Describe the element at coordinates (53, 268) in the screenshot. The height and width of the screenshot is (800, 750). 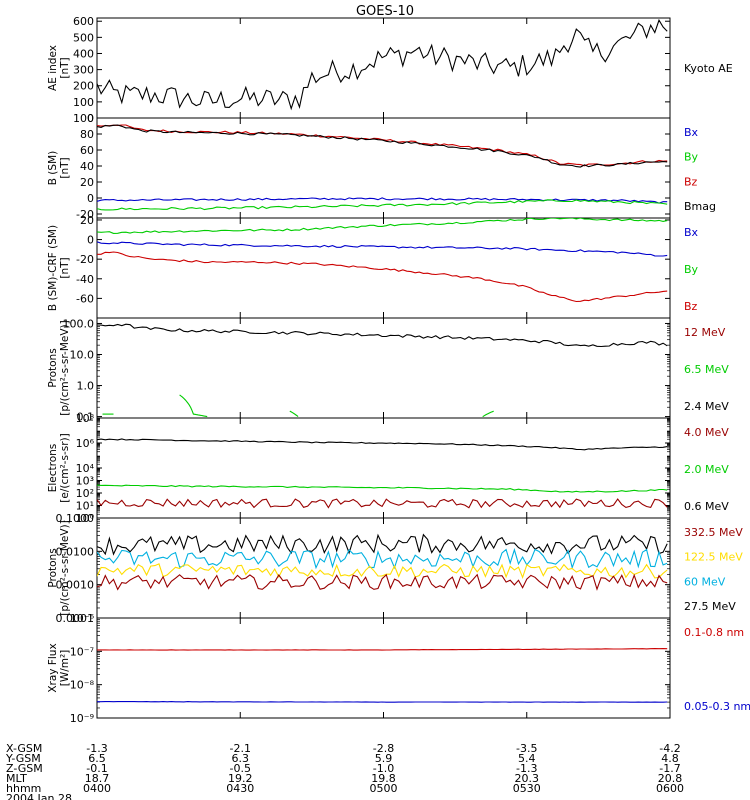
I see `y-axis-label: B (SM)-CRF (SM)` at that location.